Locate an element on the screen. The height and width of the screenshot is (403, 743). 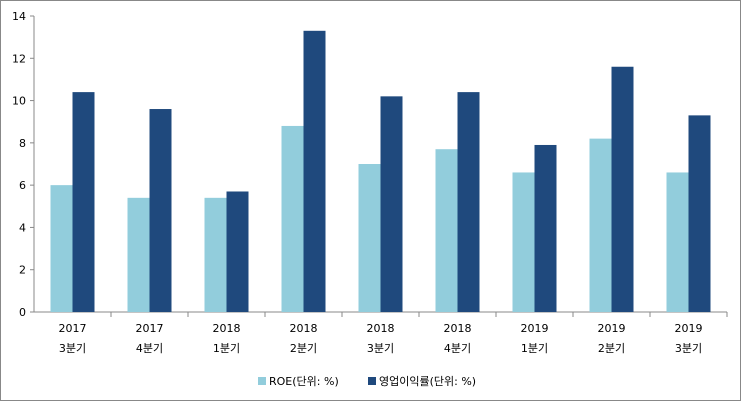
y-tick-label: 10 is located at coordinates (19, 101).